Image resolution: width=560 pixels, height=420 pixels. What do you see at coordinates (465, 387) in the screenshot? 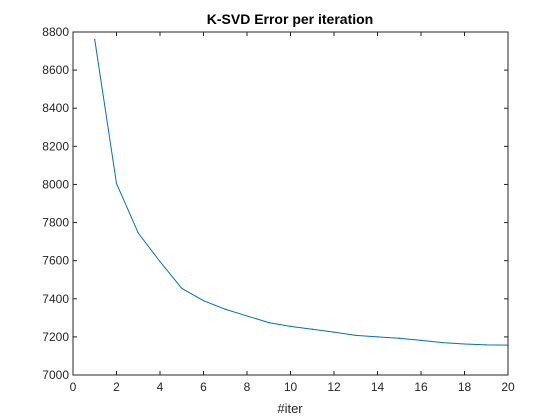
I see `x-tick-label: 18` at bounding box center [465, 387].